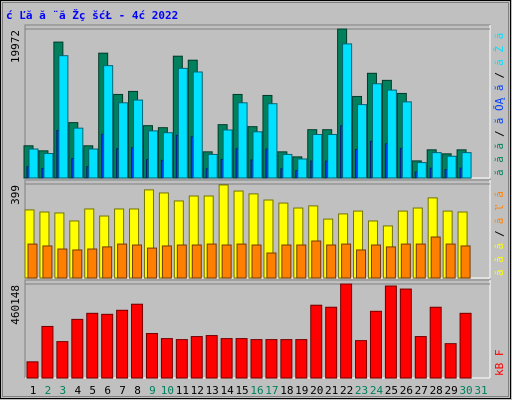 This screenshot has width=512, height=400. What do you see at coordinates (316, 390) in the screenshot?
I see `x-tick-label: 20` at bounding box center [316, 390].